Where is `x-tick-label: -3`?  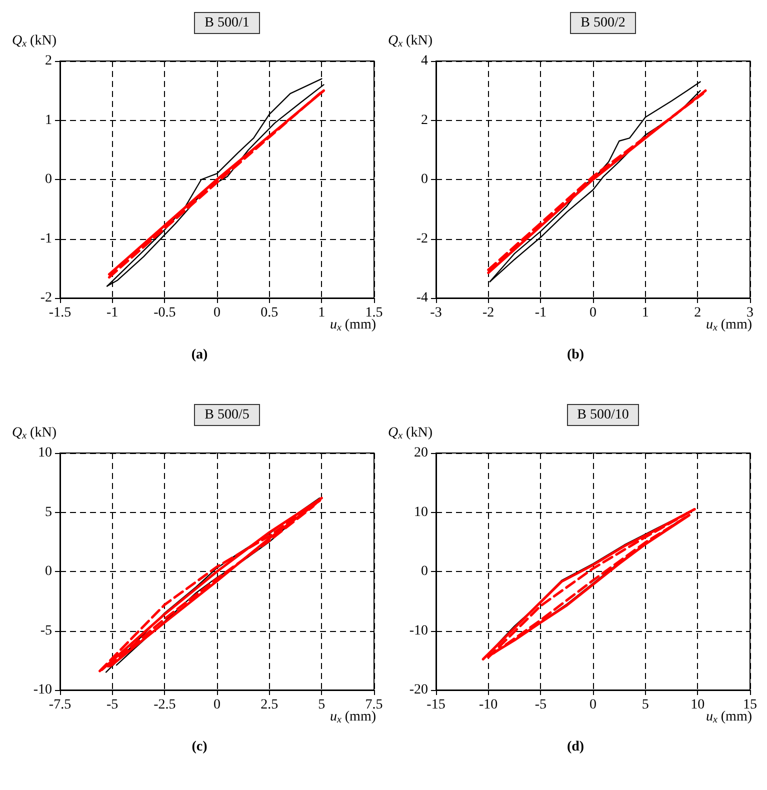 x-tick-label: -3 is located at coordinates (436, 313).